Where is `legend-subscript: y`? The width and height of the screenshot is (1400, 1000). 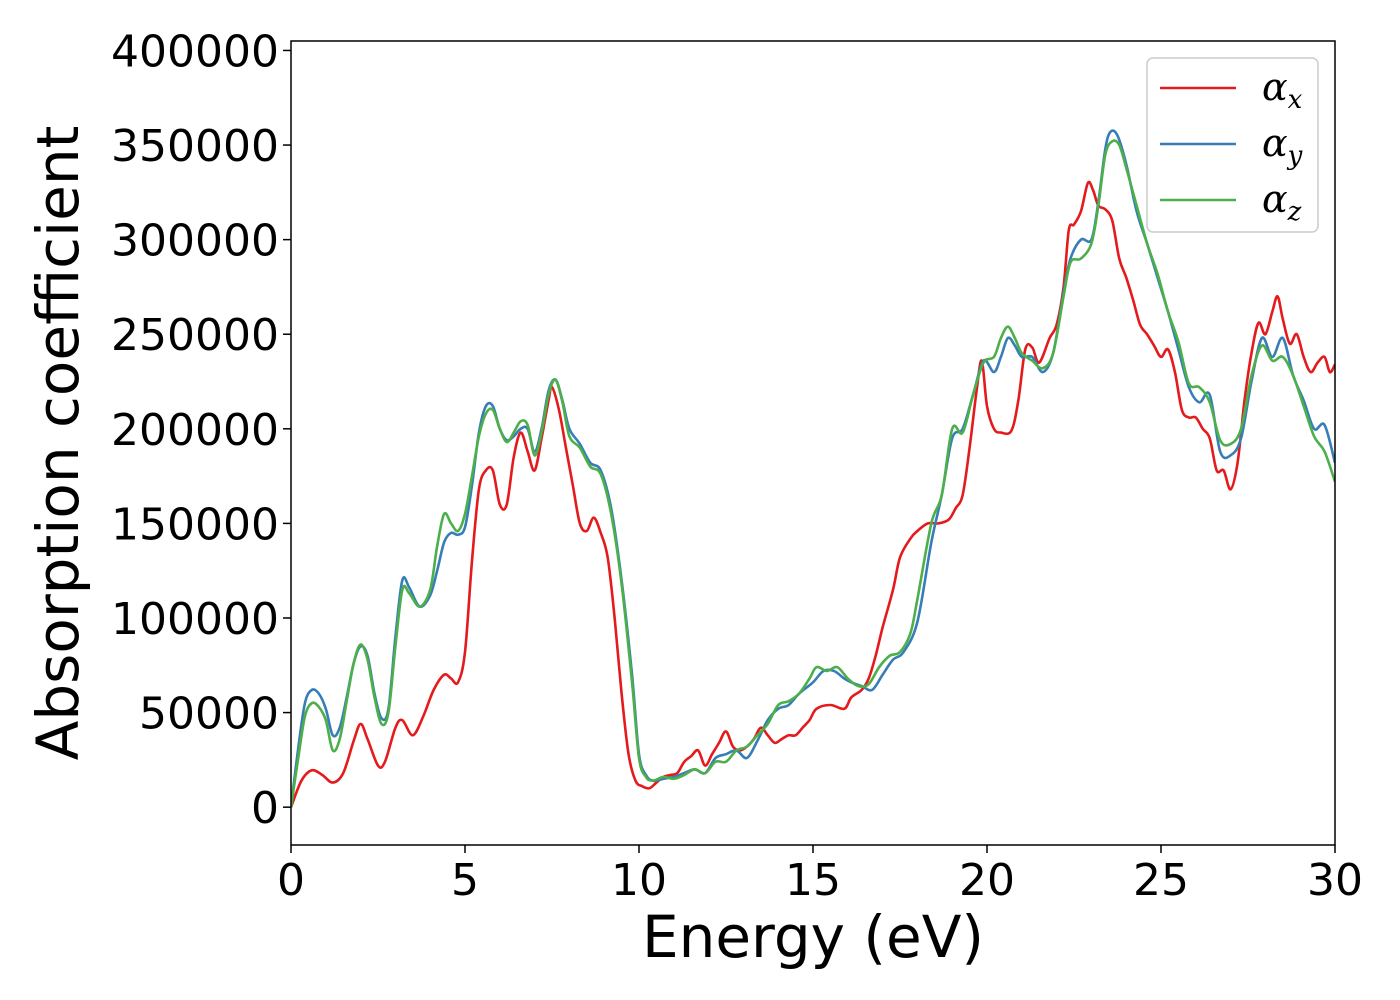
legend-subscript: y is located at coordinates (1295, 156).